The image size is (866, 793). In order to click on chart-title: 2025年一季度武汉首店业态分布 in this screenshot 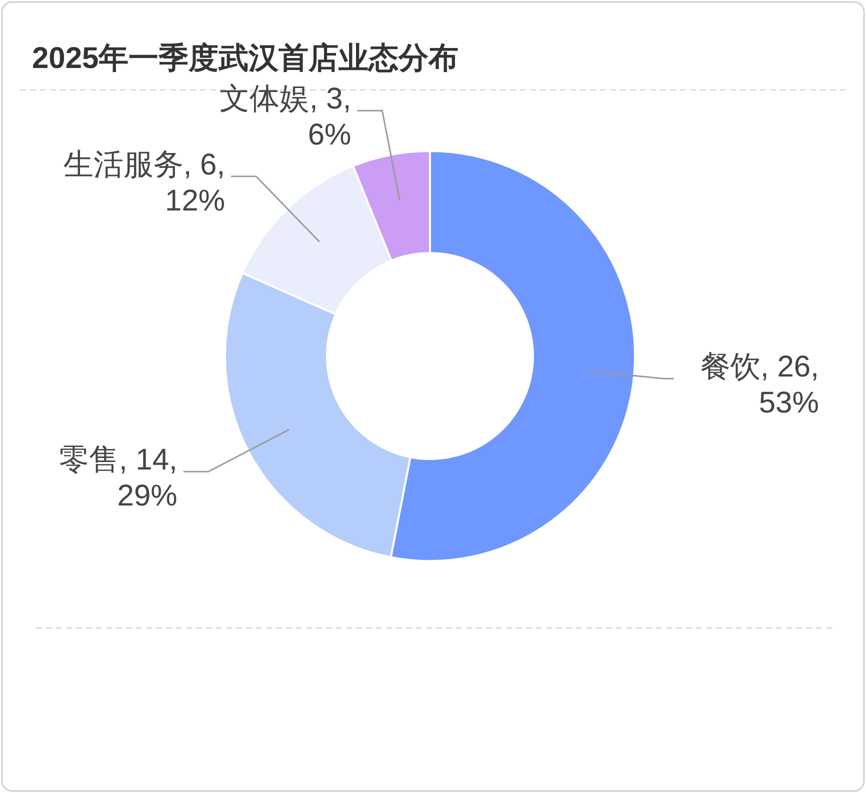, I will do `click(245, 58)`.